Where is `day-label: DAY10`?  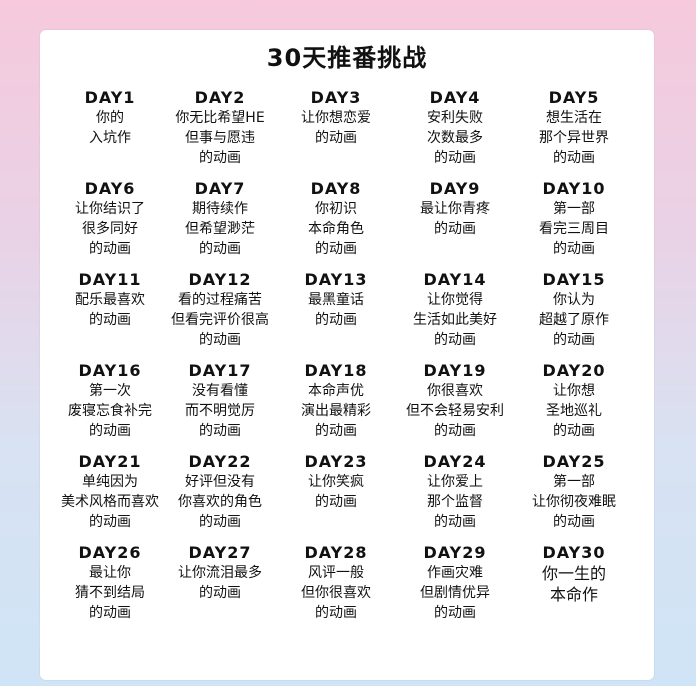
day-label: DAY10 is located at coordinates (574, 188).